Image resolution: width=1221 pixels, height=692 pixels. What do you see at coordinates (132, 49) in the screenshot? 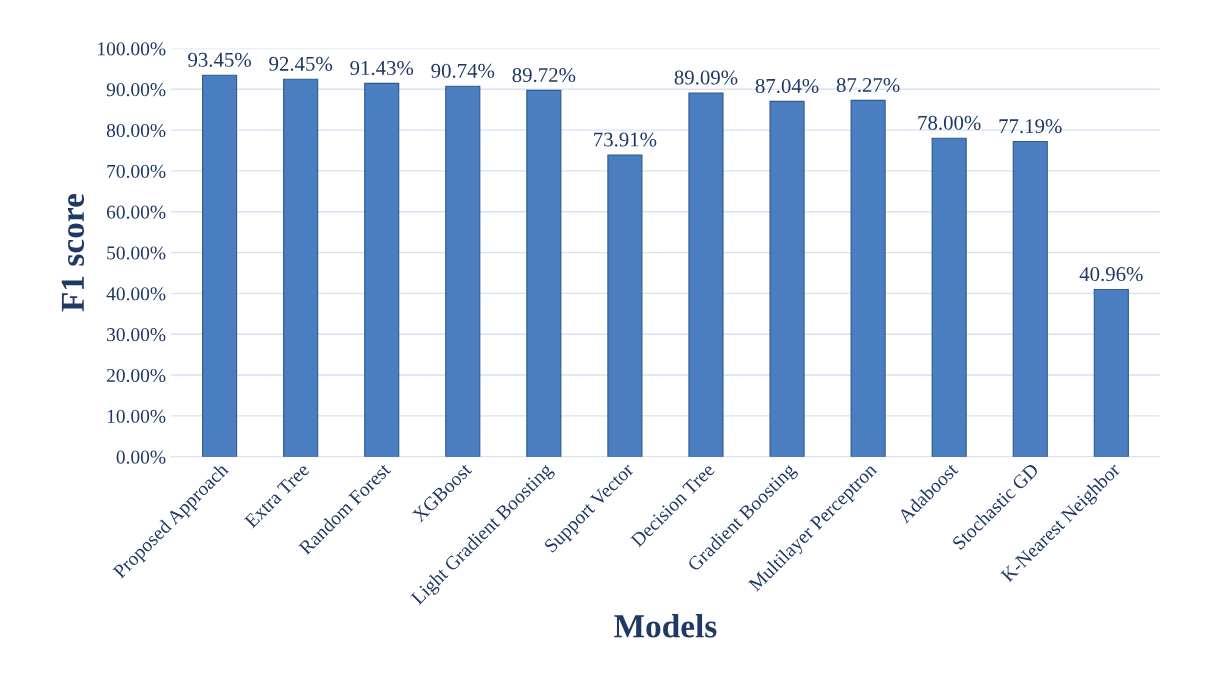
I see `y-tick-label: 100.00%` at bounding box center [132, 49].